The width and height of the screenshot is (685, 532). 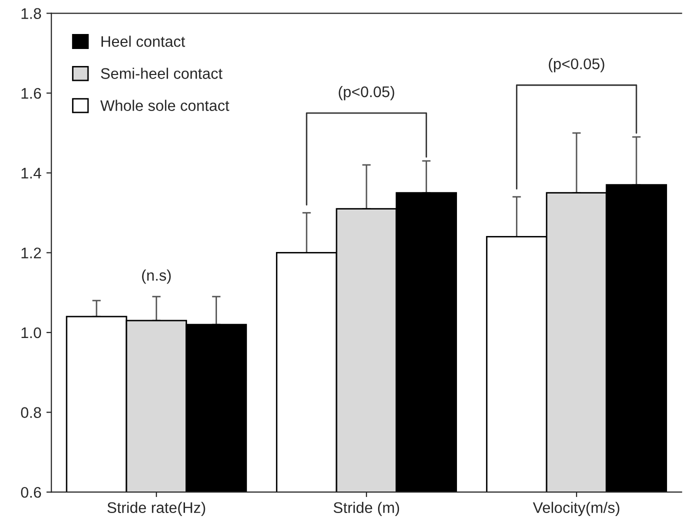 I want to click on y-tick-label: 1.0, so click(x=32, y=332).